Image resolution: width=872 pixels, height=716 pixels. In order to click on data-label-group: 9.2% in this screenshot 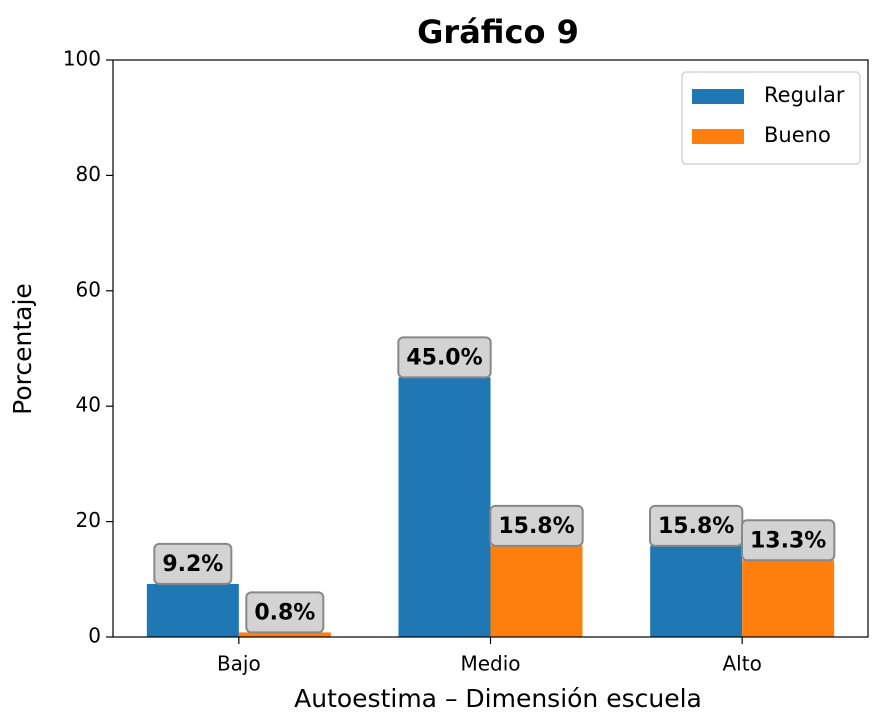, I will do `click(193, 563)`.